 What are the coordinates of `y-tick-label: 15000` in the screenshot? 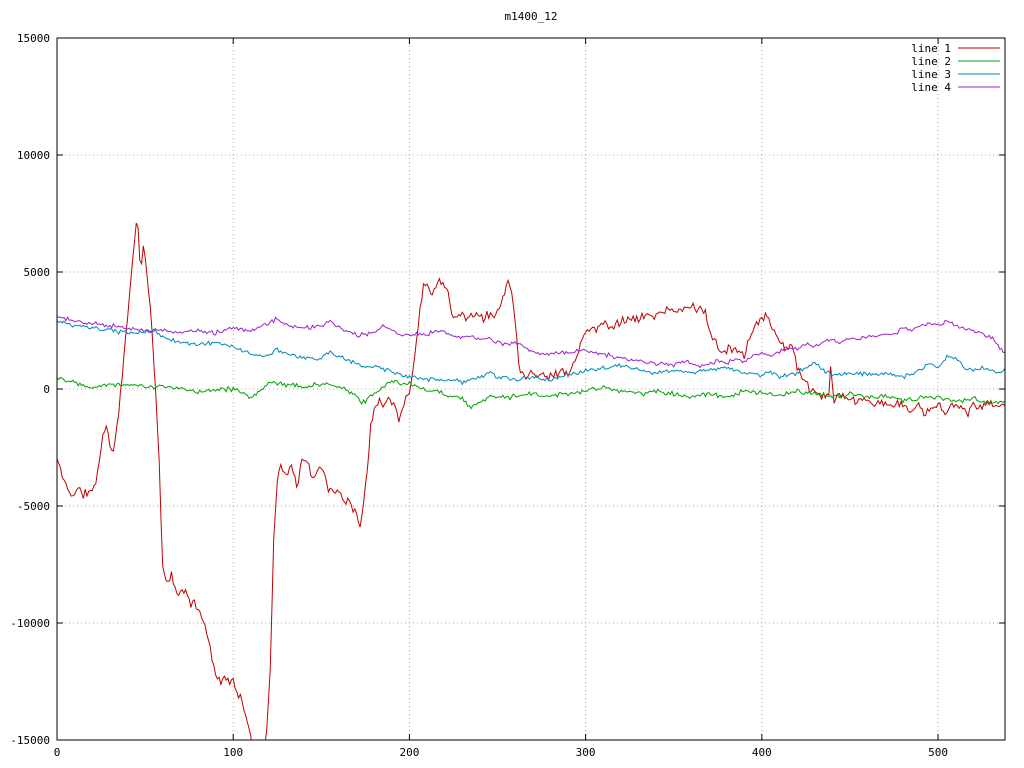 It's located at (33, 38).